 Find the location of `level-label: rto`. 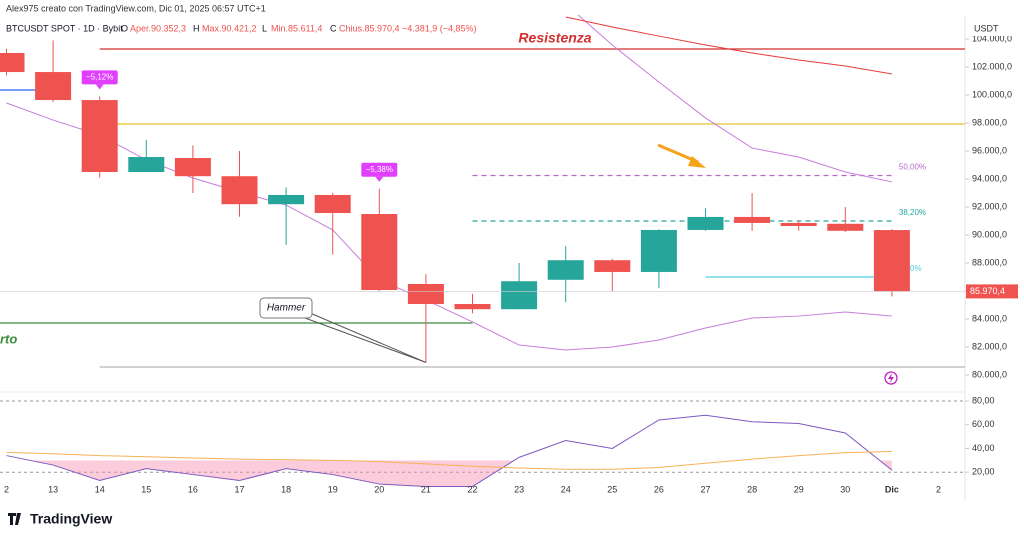

level-label: rto is located at coordinates (8, 338).